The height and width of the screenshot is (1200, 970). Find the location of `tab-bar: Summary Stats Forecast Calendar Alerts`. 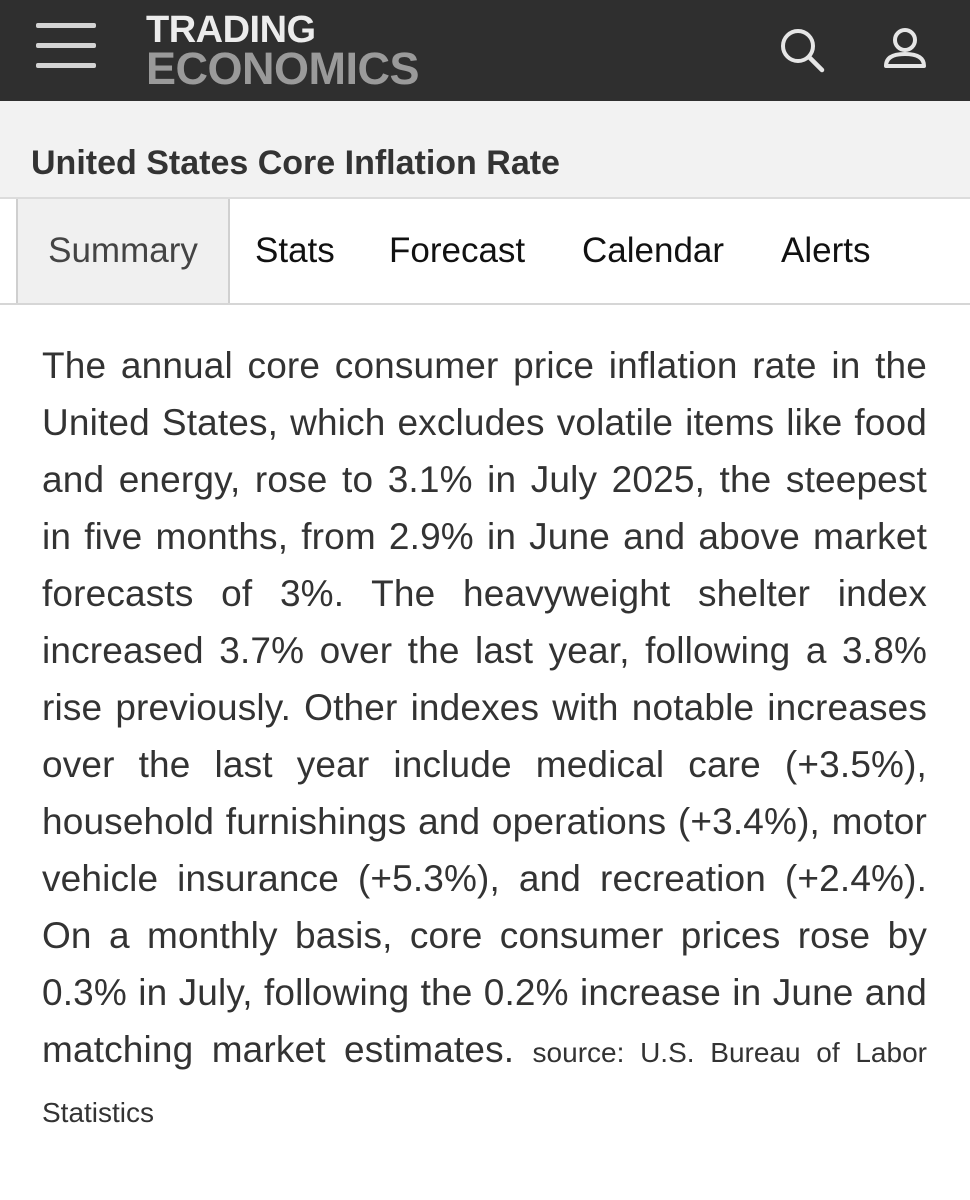

tab-bar: Summary Stats Forecast Calendar Alerts is located at coordinates (485, 252).